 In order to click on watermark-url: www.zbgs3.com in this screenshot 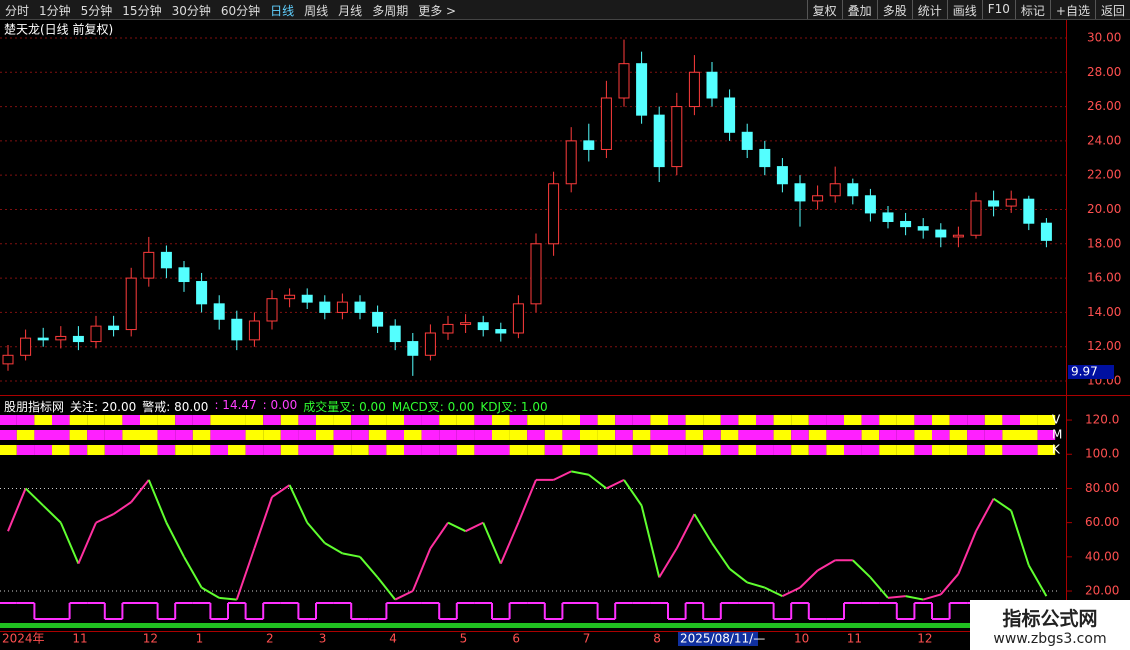, I will do `click(1050, 639)`.